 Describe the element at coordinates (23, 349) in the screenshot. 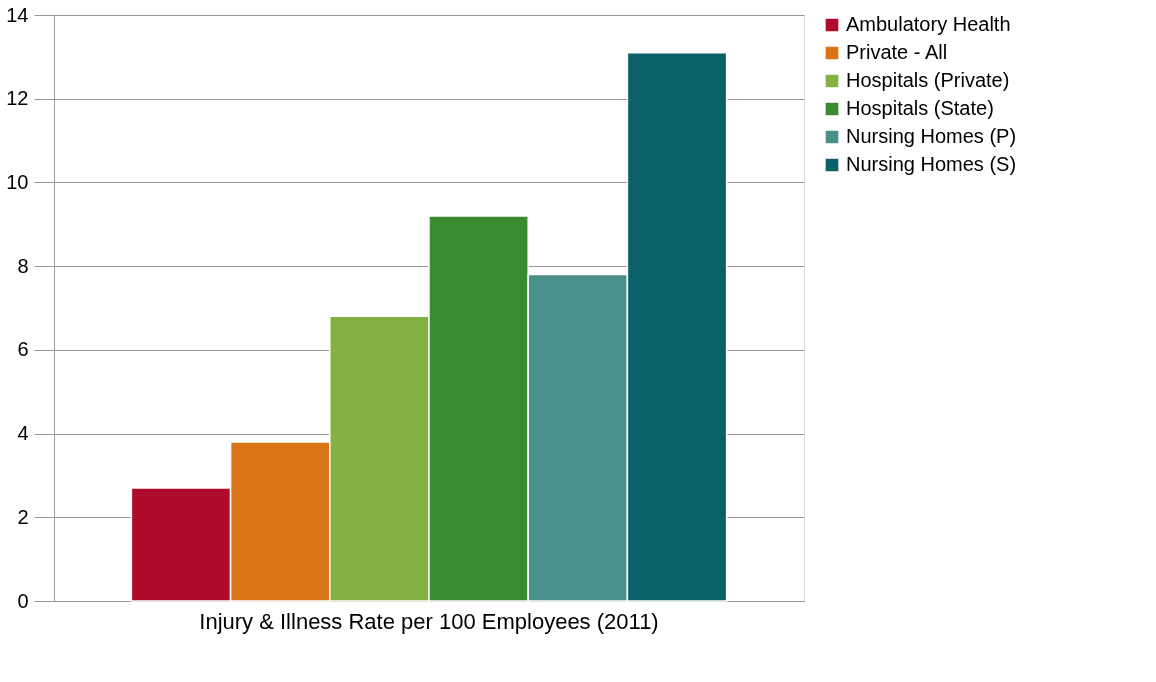

I see `y-tick-label: 6` at that location.